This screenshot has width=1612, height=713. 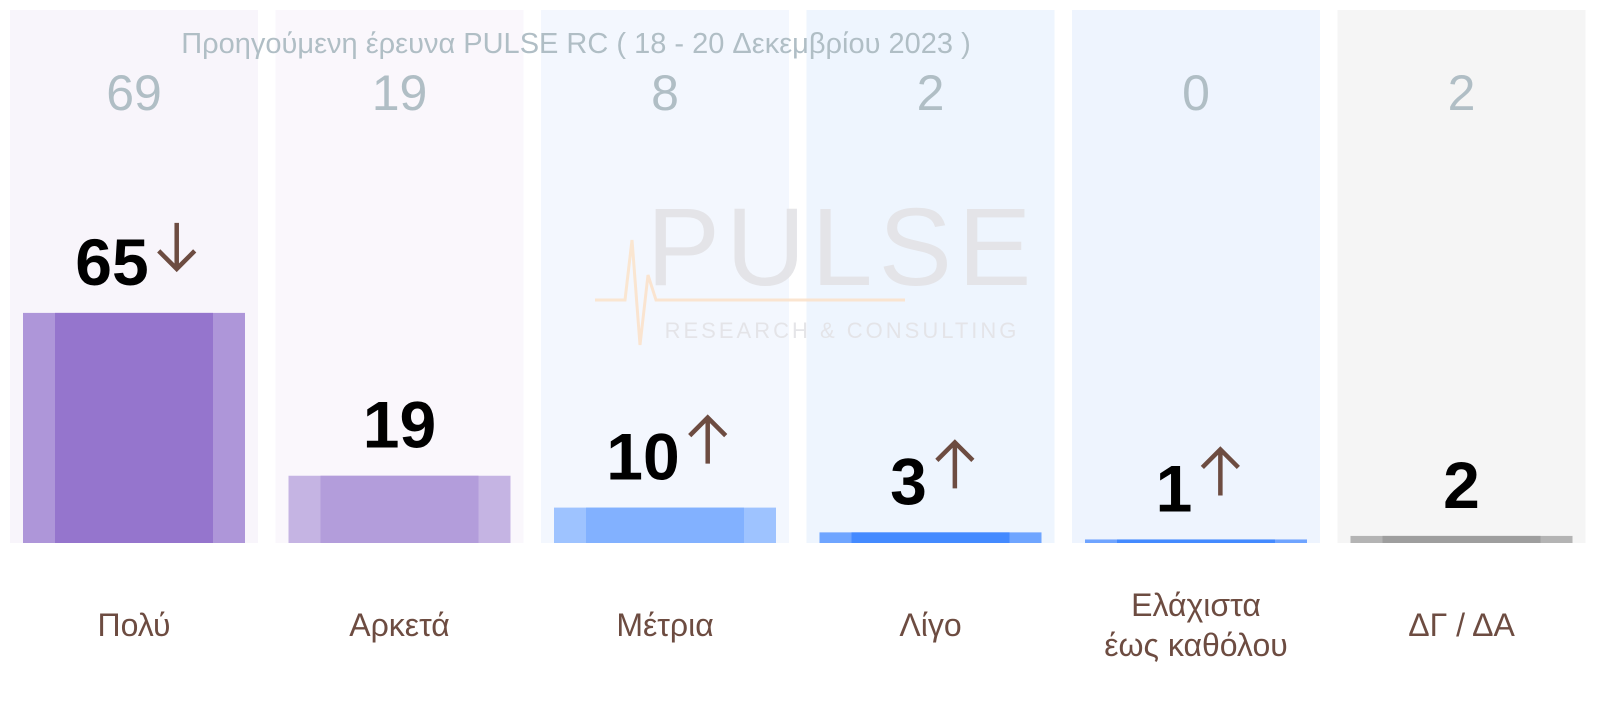 What do you see at coordinates (1461, 625) in the screenshot?
I see `category-label: ΔΓ / ΔΑ` at bounding box center [1461, 625].